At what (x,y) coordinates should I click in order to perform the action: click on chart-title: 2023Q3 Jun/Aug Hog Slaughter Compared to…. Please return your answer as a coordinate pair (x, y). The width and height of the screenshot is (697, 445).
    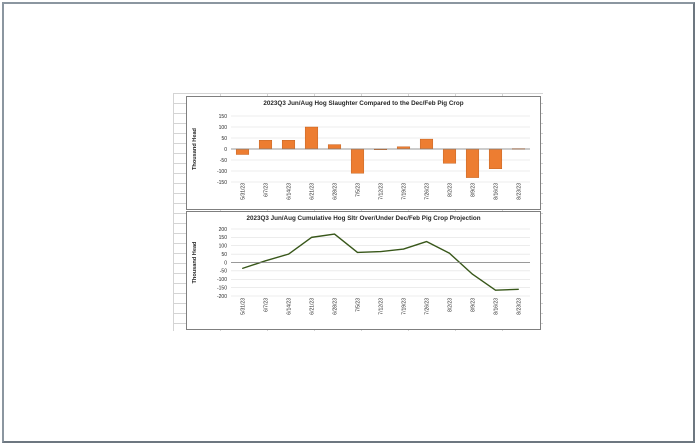
    Looking at the image, I should click on (363, 103).